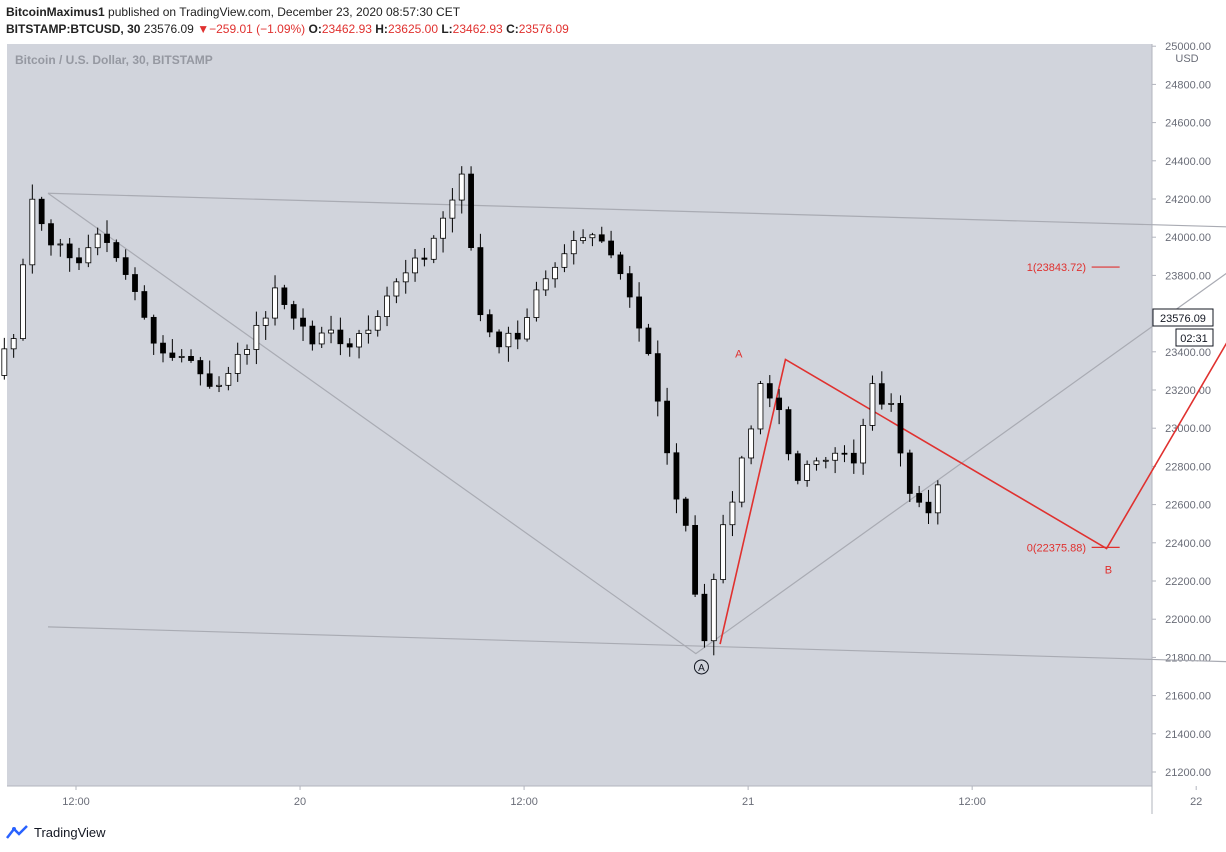  Describe the element at coordinates (972, 802) in the screenshot. I see `time-tick-label: 12:00` at that location.